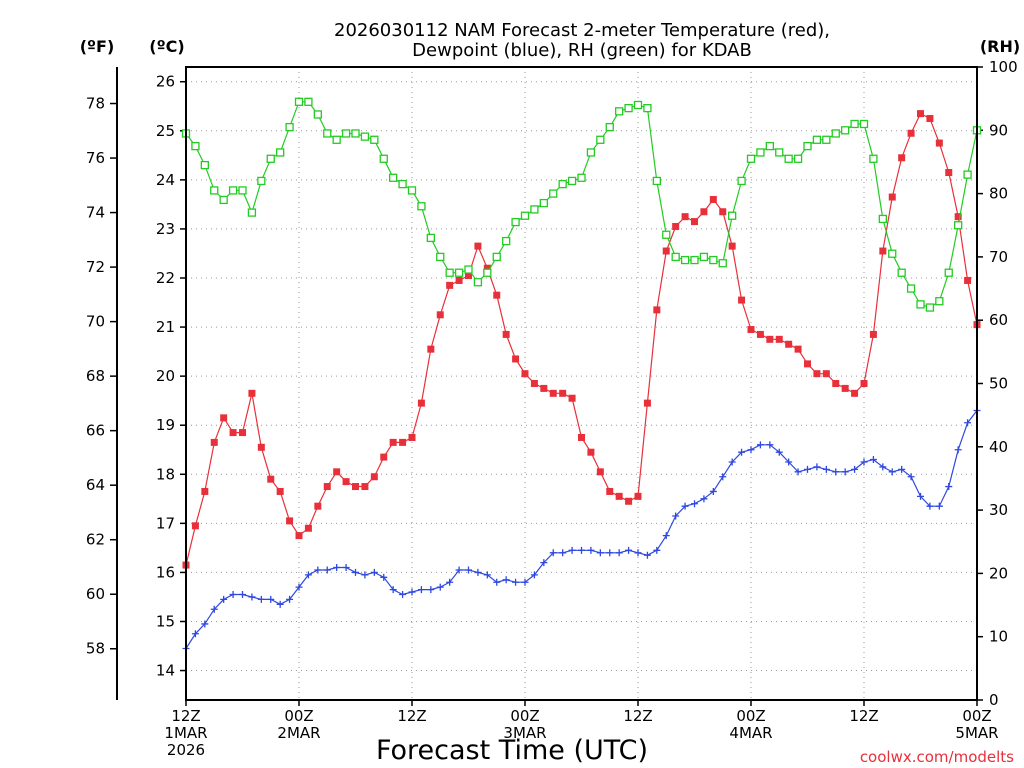 This screenshot has width=1024, height=768. What do you see at coordinates (750, 733) in the screenshot?
I see `x-tick-label: 4MAR` at bounding box center [750, 733].